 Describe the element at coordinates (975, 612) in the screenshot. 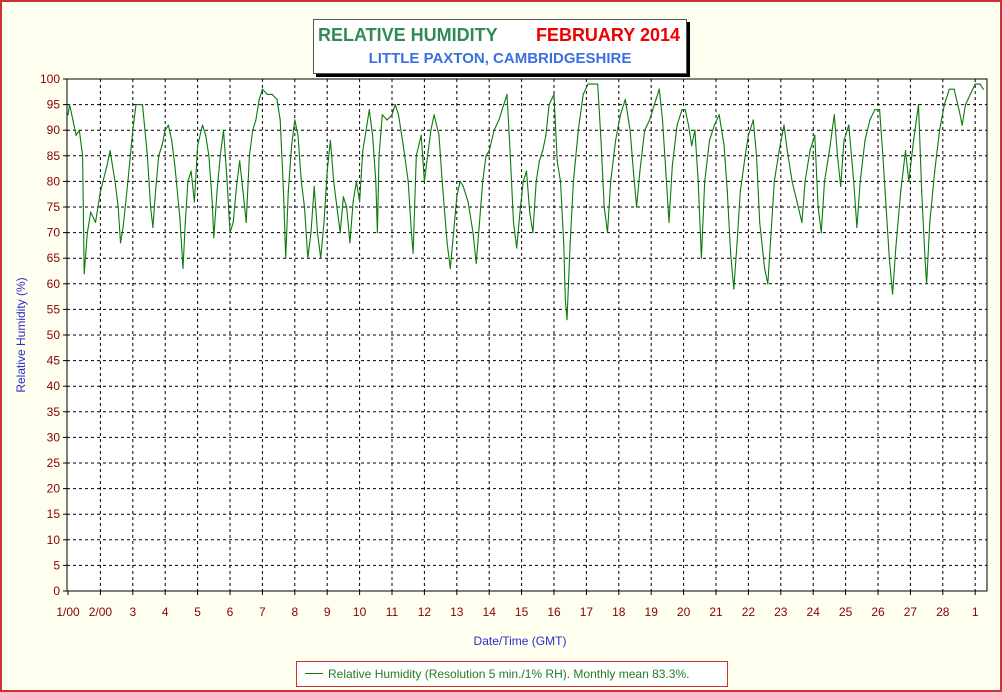

I see `x-tick-label: 1` at that location.